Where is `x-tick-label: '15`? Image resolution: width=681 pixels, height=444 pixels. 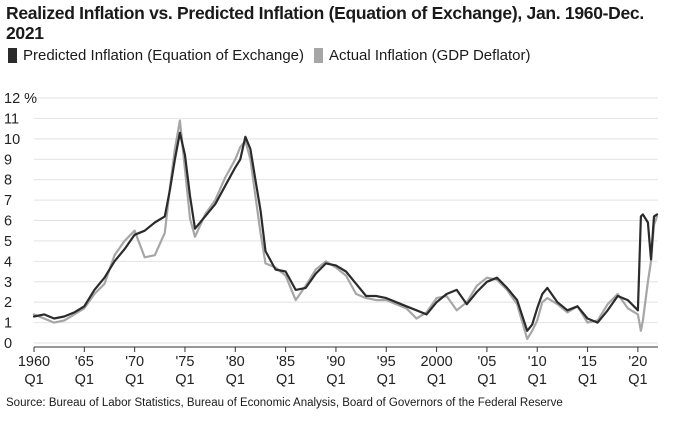 x-tick-label: '15 is located at coordinates (587, 362).